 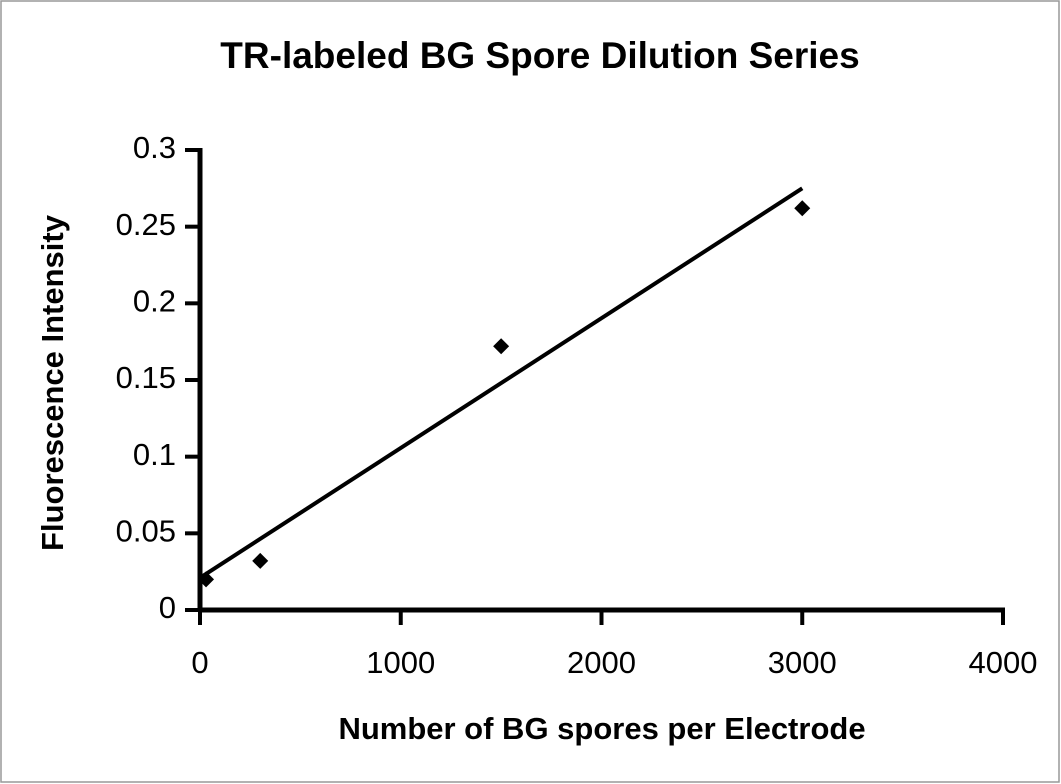 What do you see at coordinates (52, 382) in the screenshot?
I see `y-axis-label: Fluorescence Intensity` at bounding box center [52, 382].